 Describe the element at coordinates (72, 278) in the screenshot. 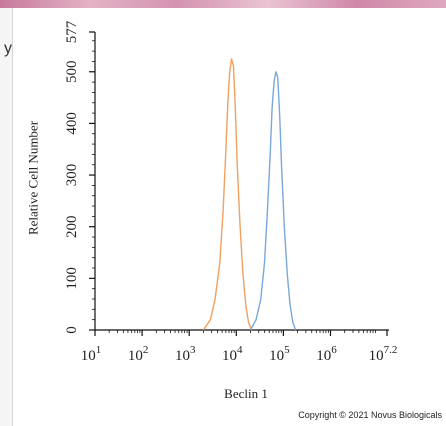

I see `y-tick-label: 100` at that location.